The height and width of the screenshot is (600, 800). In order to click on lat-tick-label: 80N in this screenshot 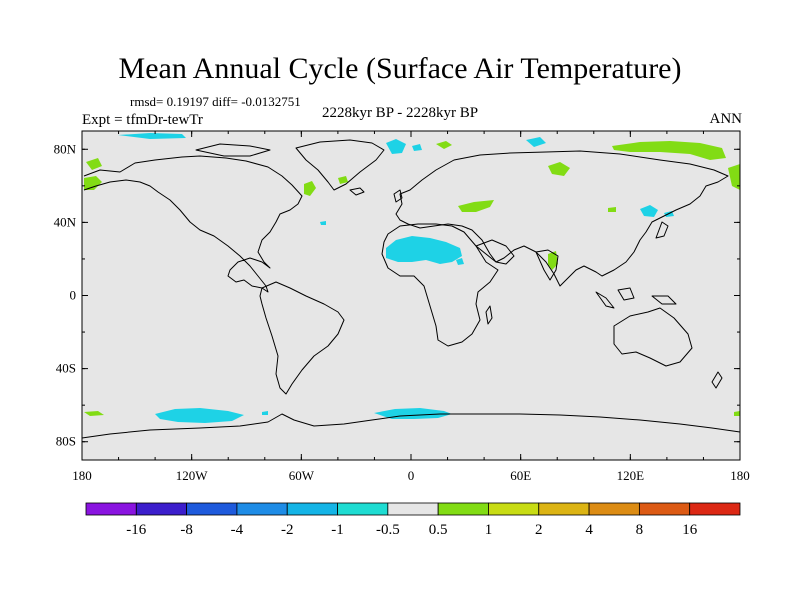, I will do `click(65, 148)`.